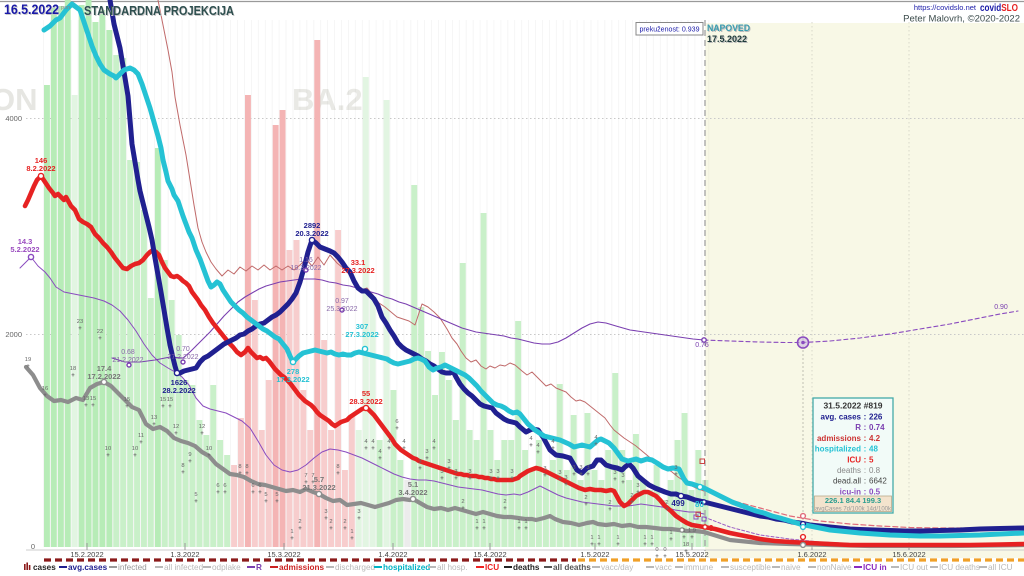 The image size is (1024, 576). Describe the element at coordinates (728, 28) in the screenshot. I see `svg-text: NAPOVED` at that location.